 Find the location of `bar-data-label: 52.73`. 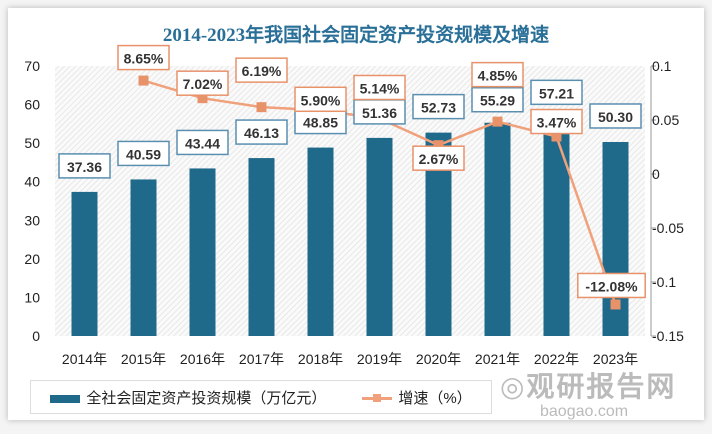

bar-data-label: 52.73 is located at coordinates (438, 108).